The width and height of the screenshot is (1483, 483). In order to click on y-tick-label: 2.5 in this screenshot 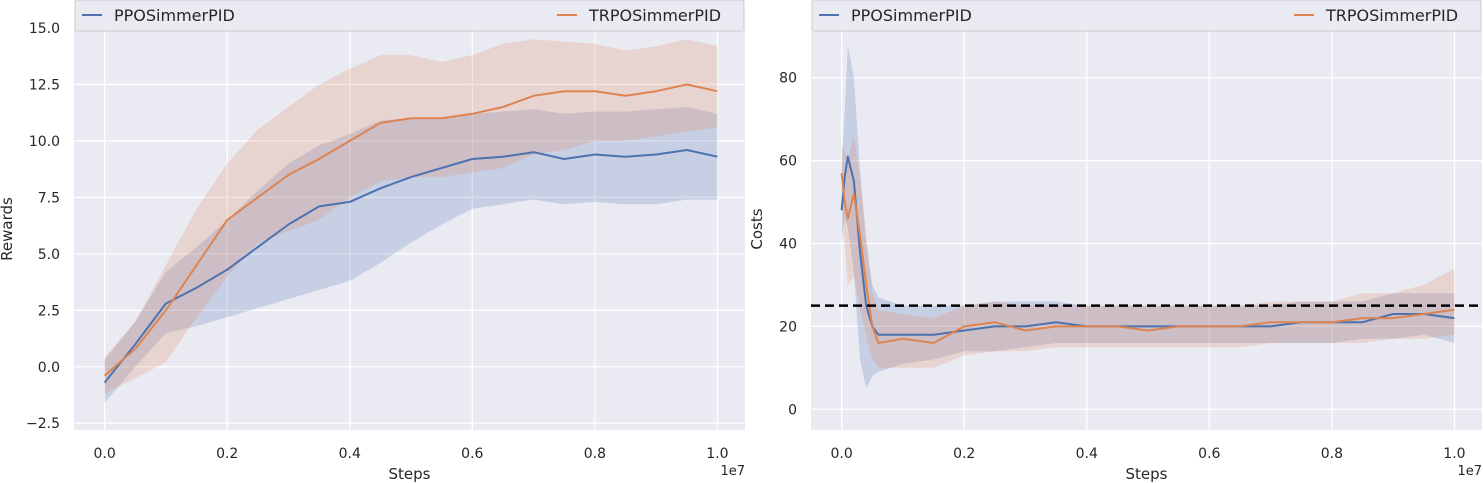, I will do `click(49, 311)`.